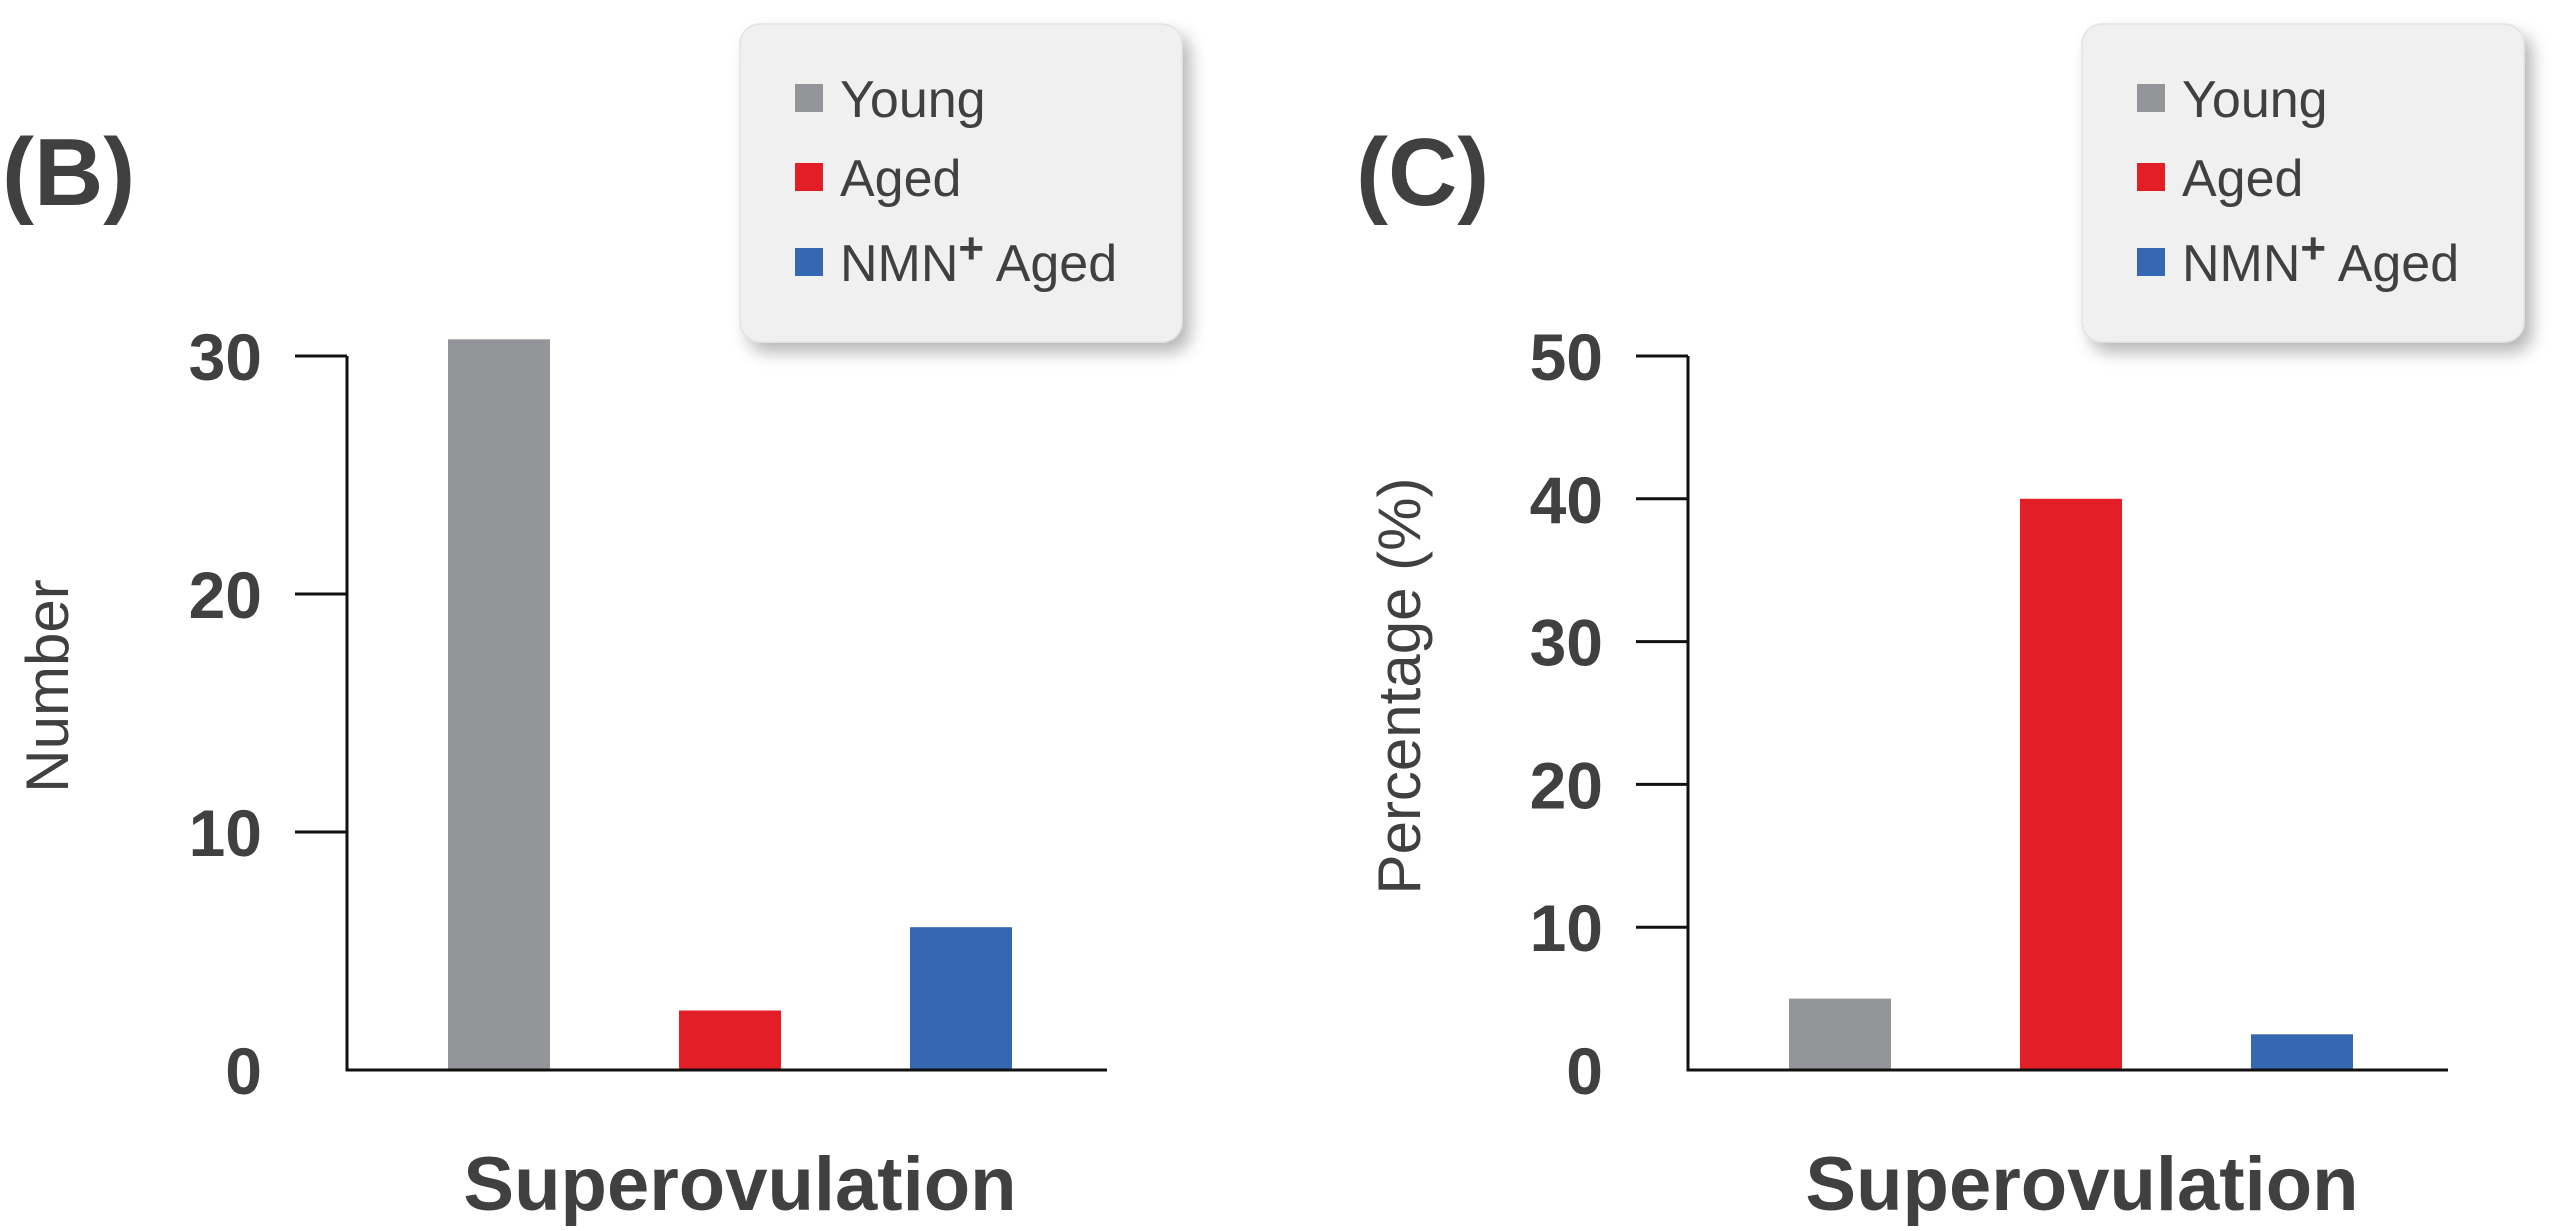 The width and height of the screenshot is (2560, 1231). I want to click on panel-label: (B), so click(68, 172).